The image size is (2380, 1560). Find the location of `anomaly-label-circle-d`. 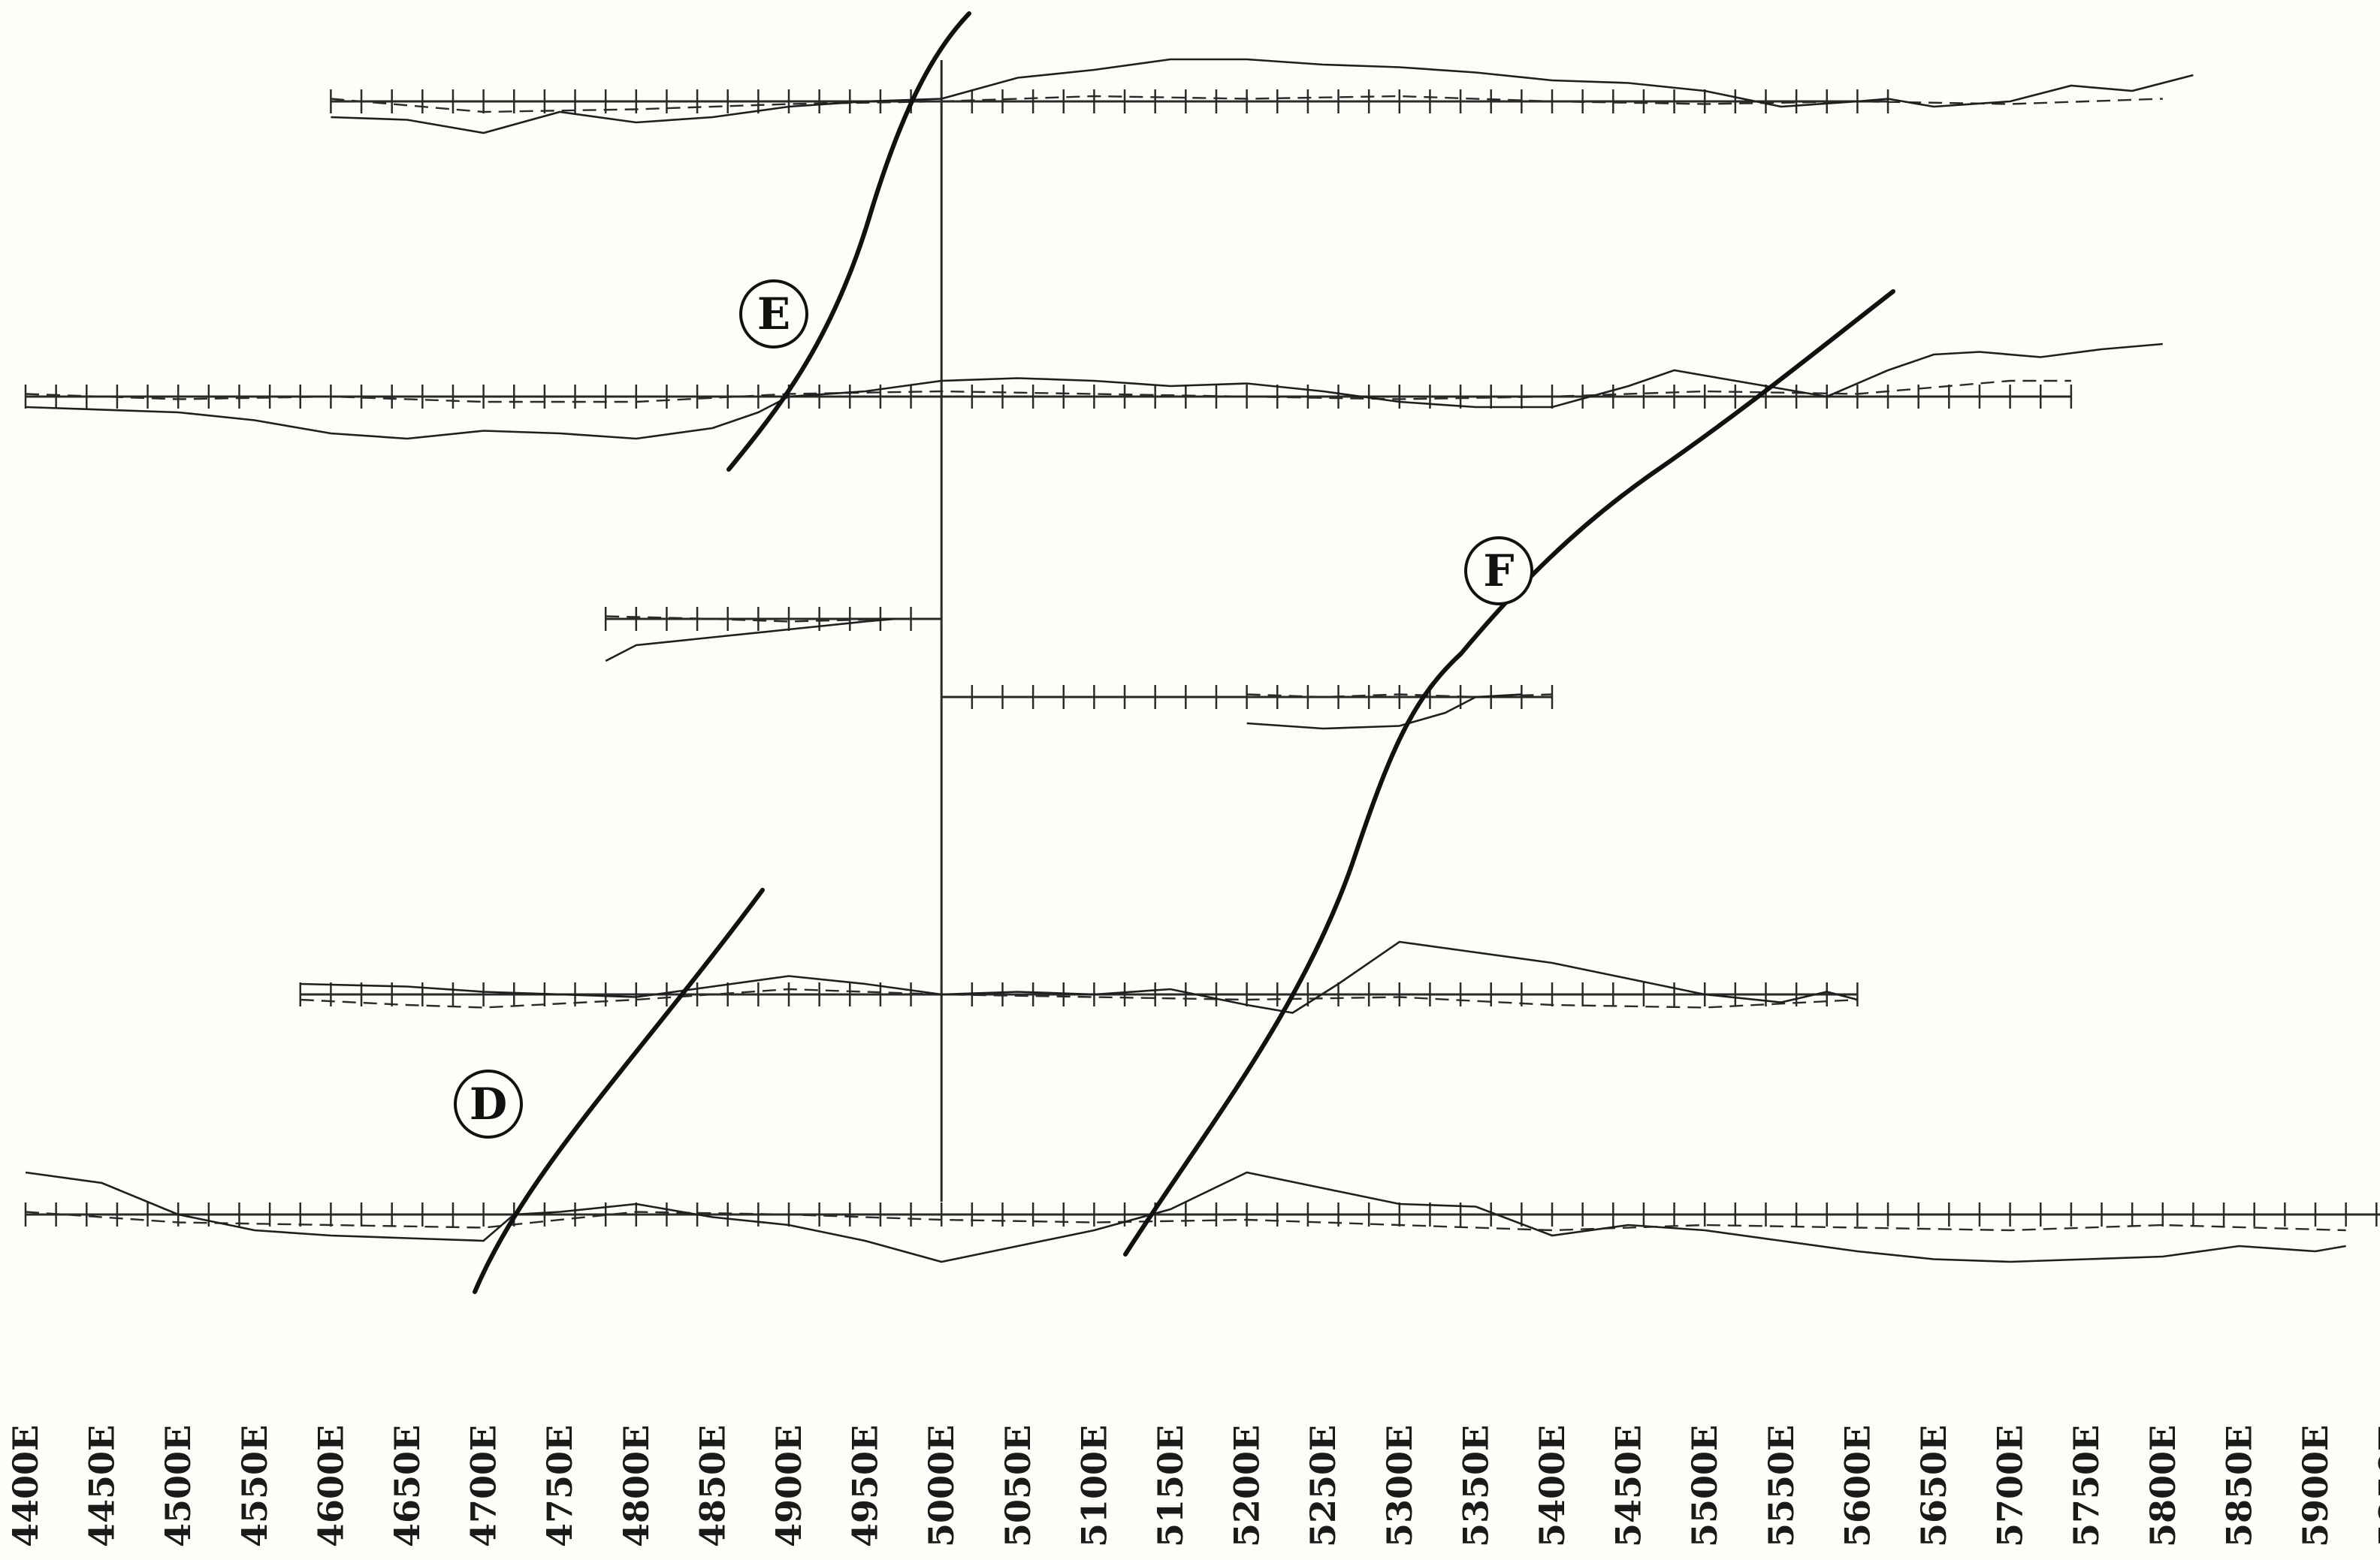

anomaly-label-circle-d is located at coordinates (488, 1104).